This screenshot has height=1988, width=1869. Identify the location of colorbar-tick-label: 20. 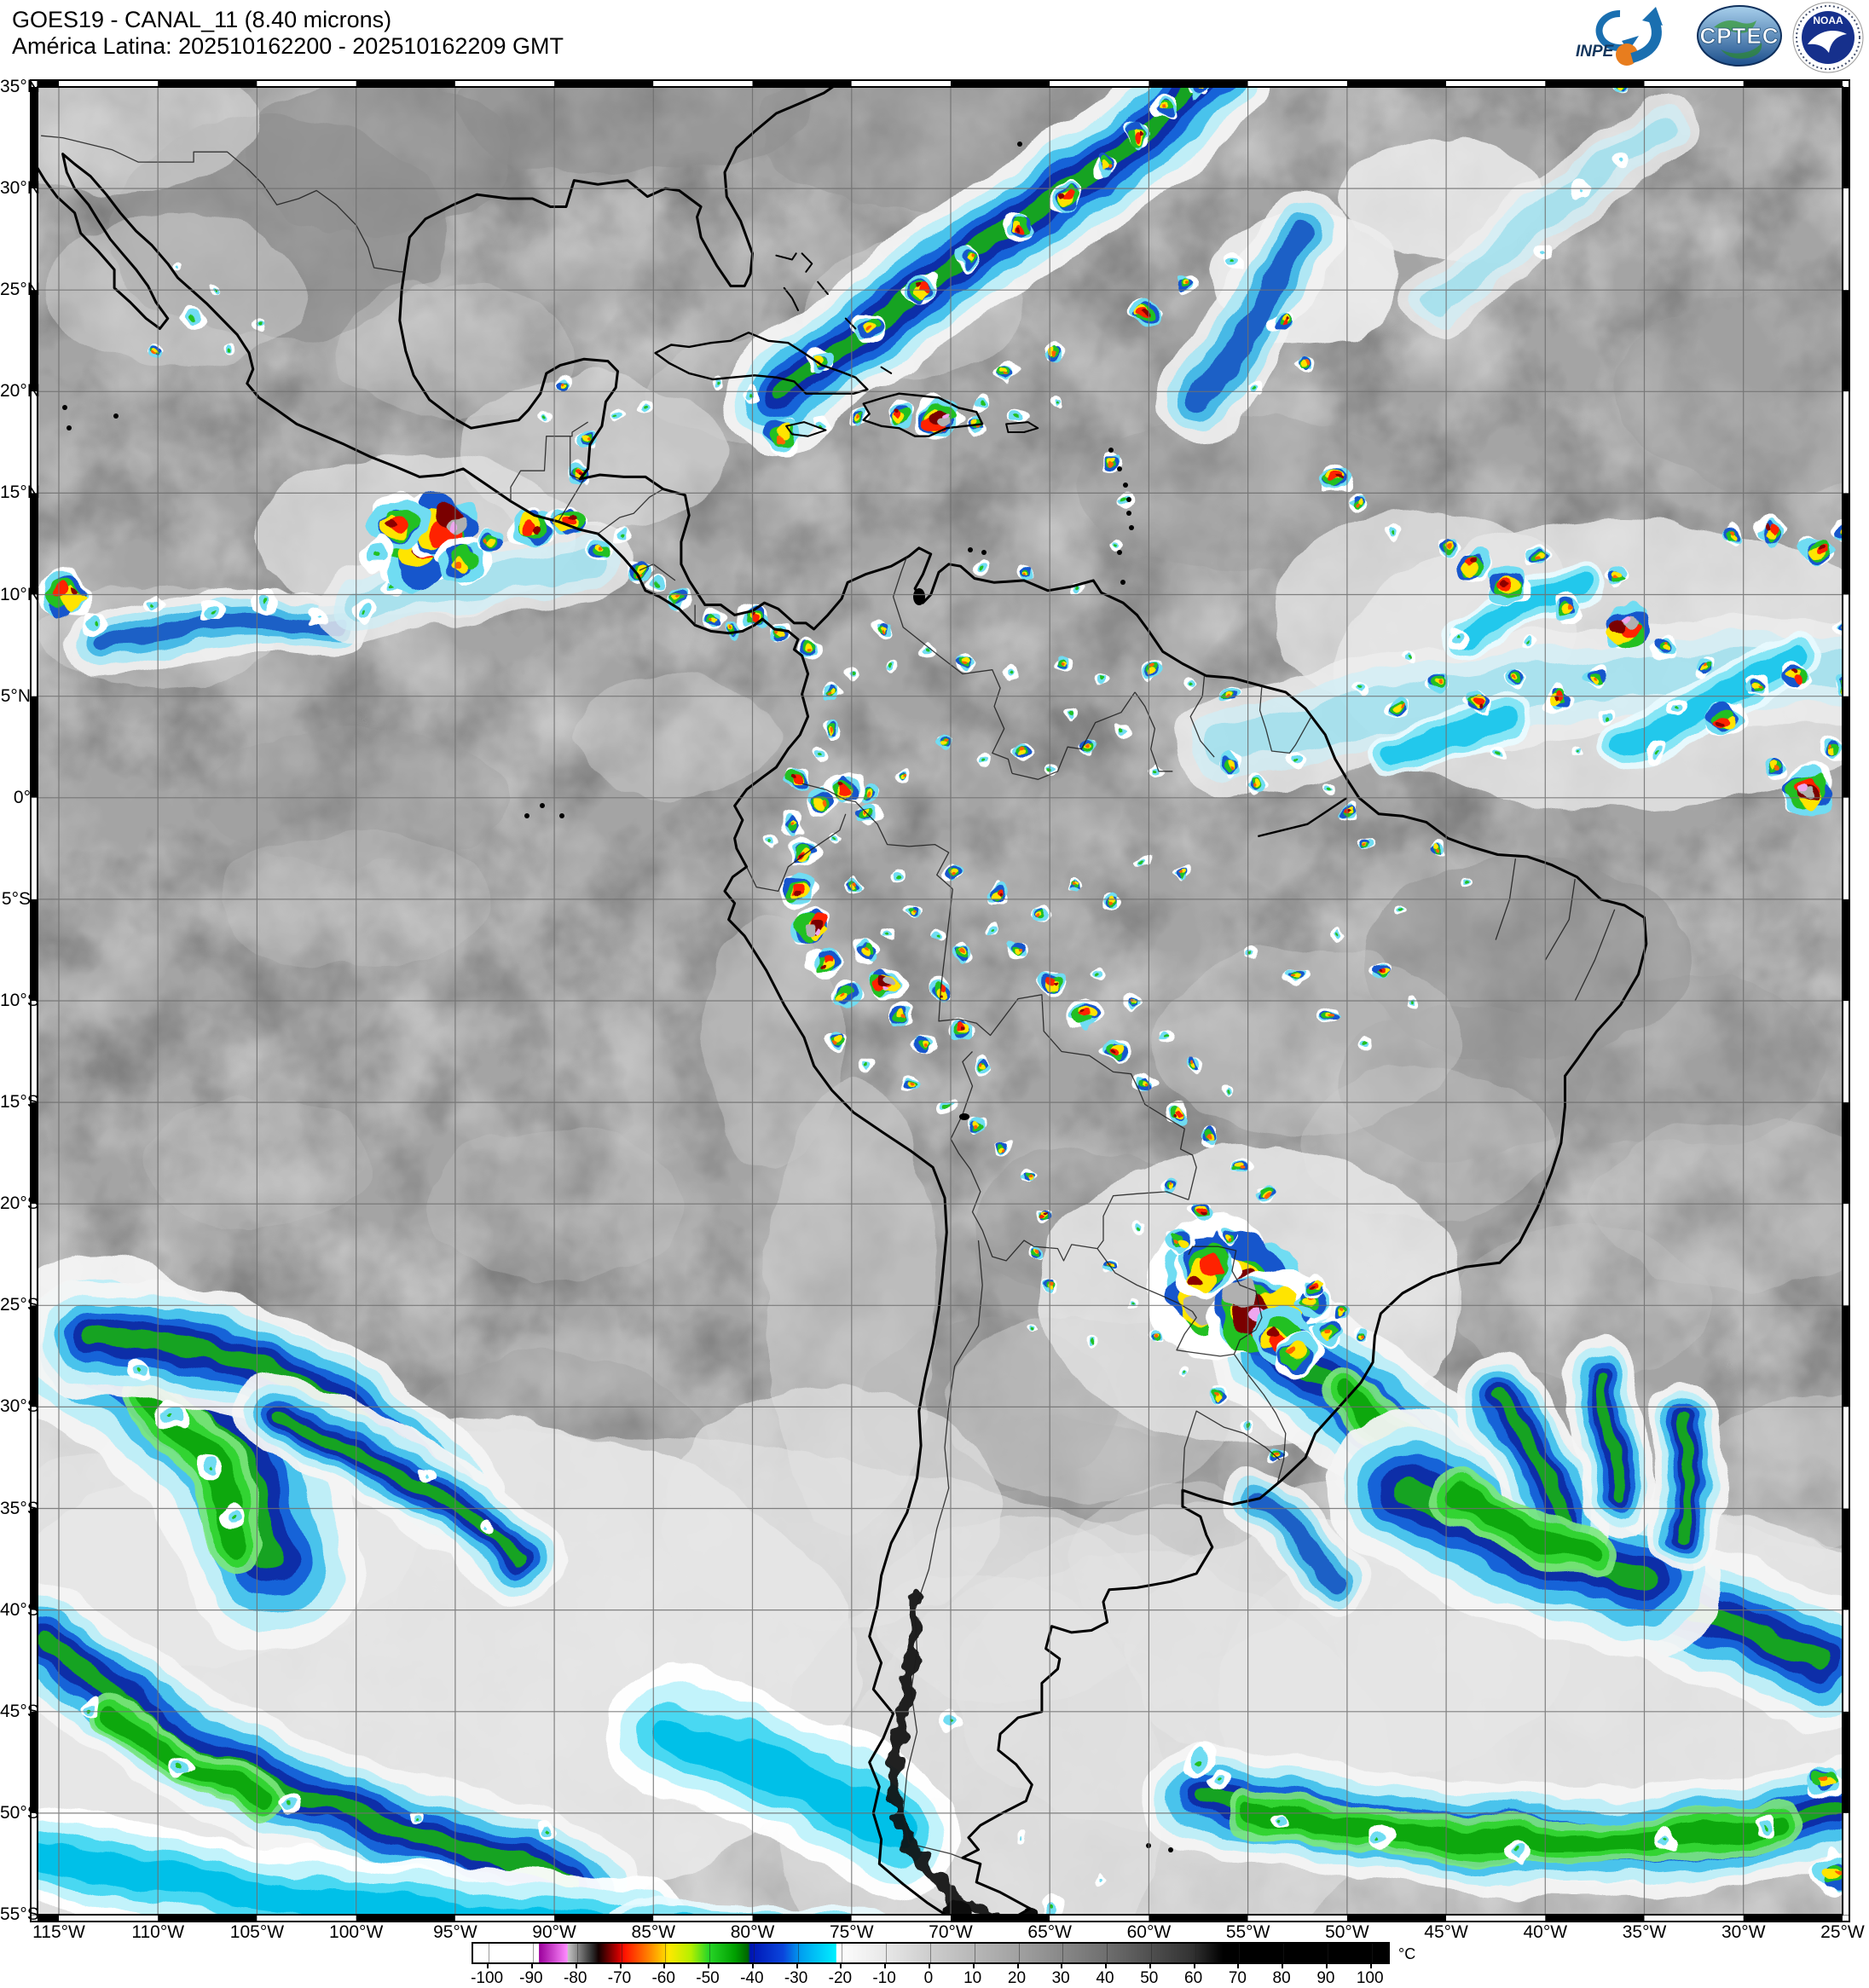
(1017, 1978).